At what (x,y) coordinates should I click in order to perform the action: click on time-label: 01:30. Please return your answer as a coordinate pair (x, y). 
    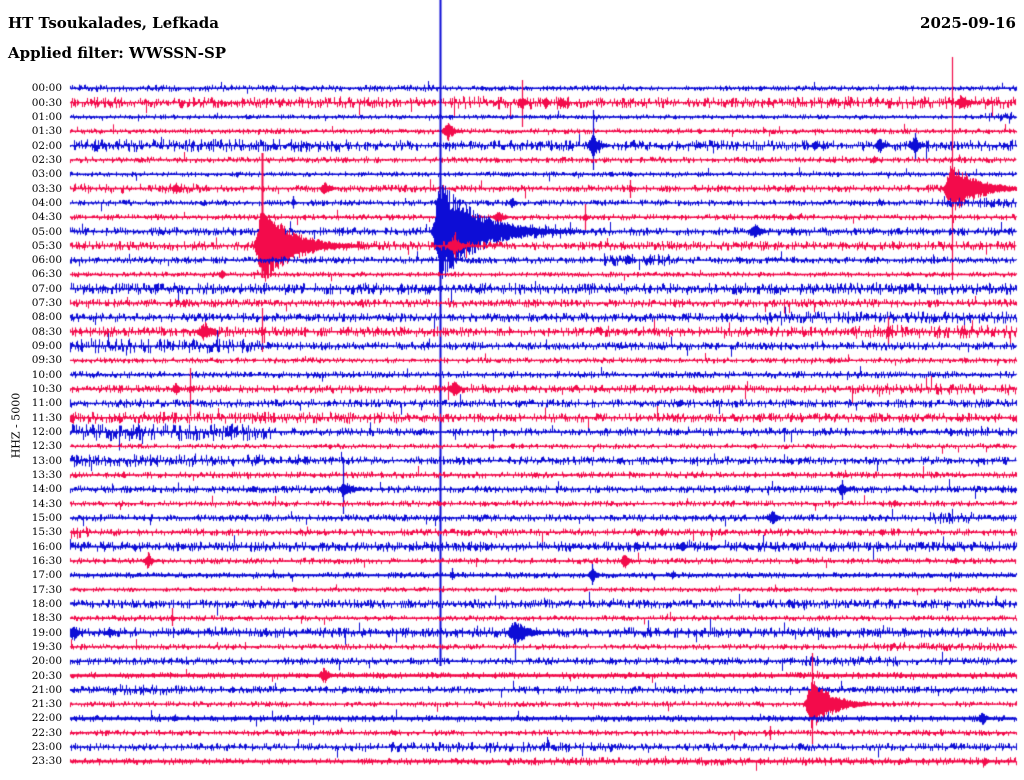
    Looking at the image, I should click on (46, 131).